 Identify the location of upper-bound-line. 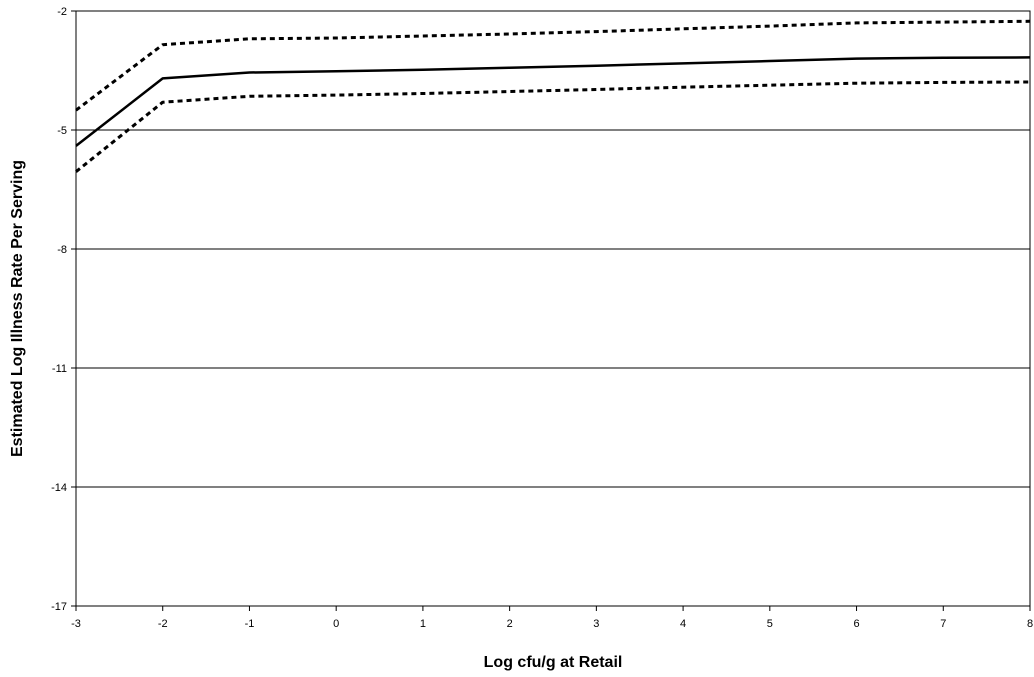
(553, 65).